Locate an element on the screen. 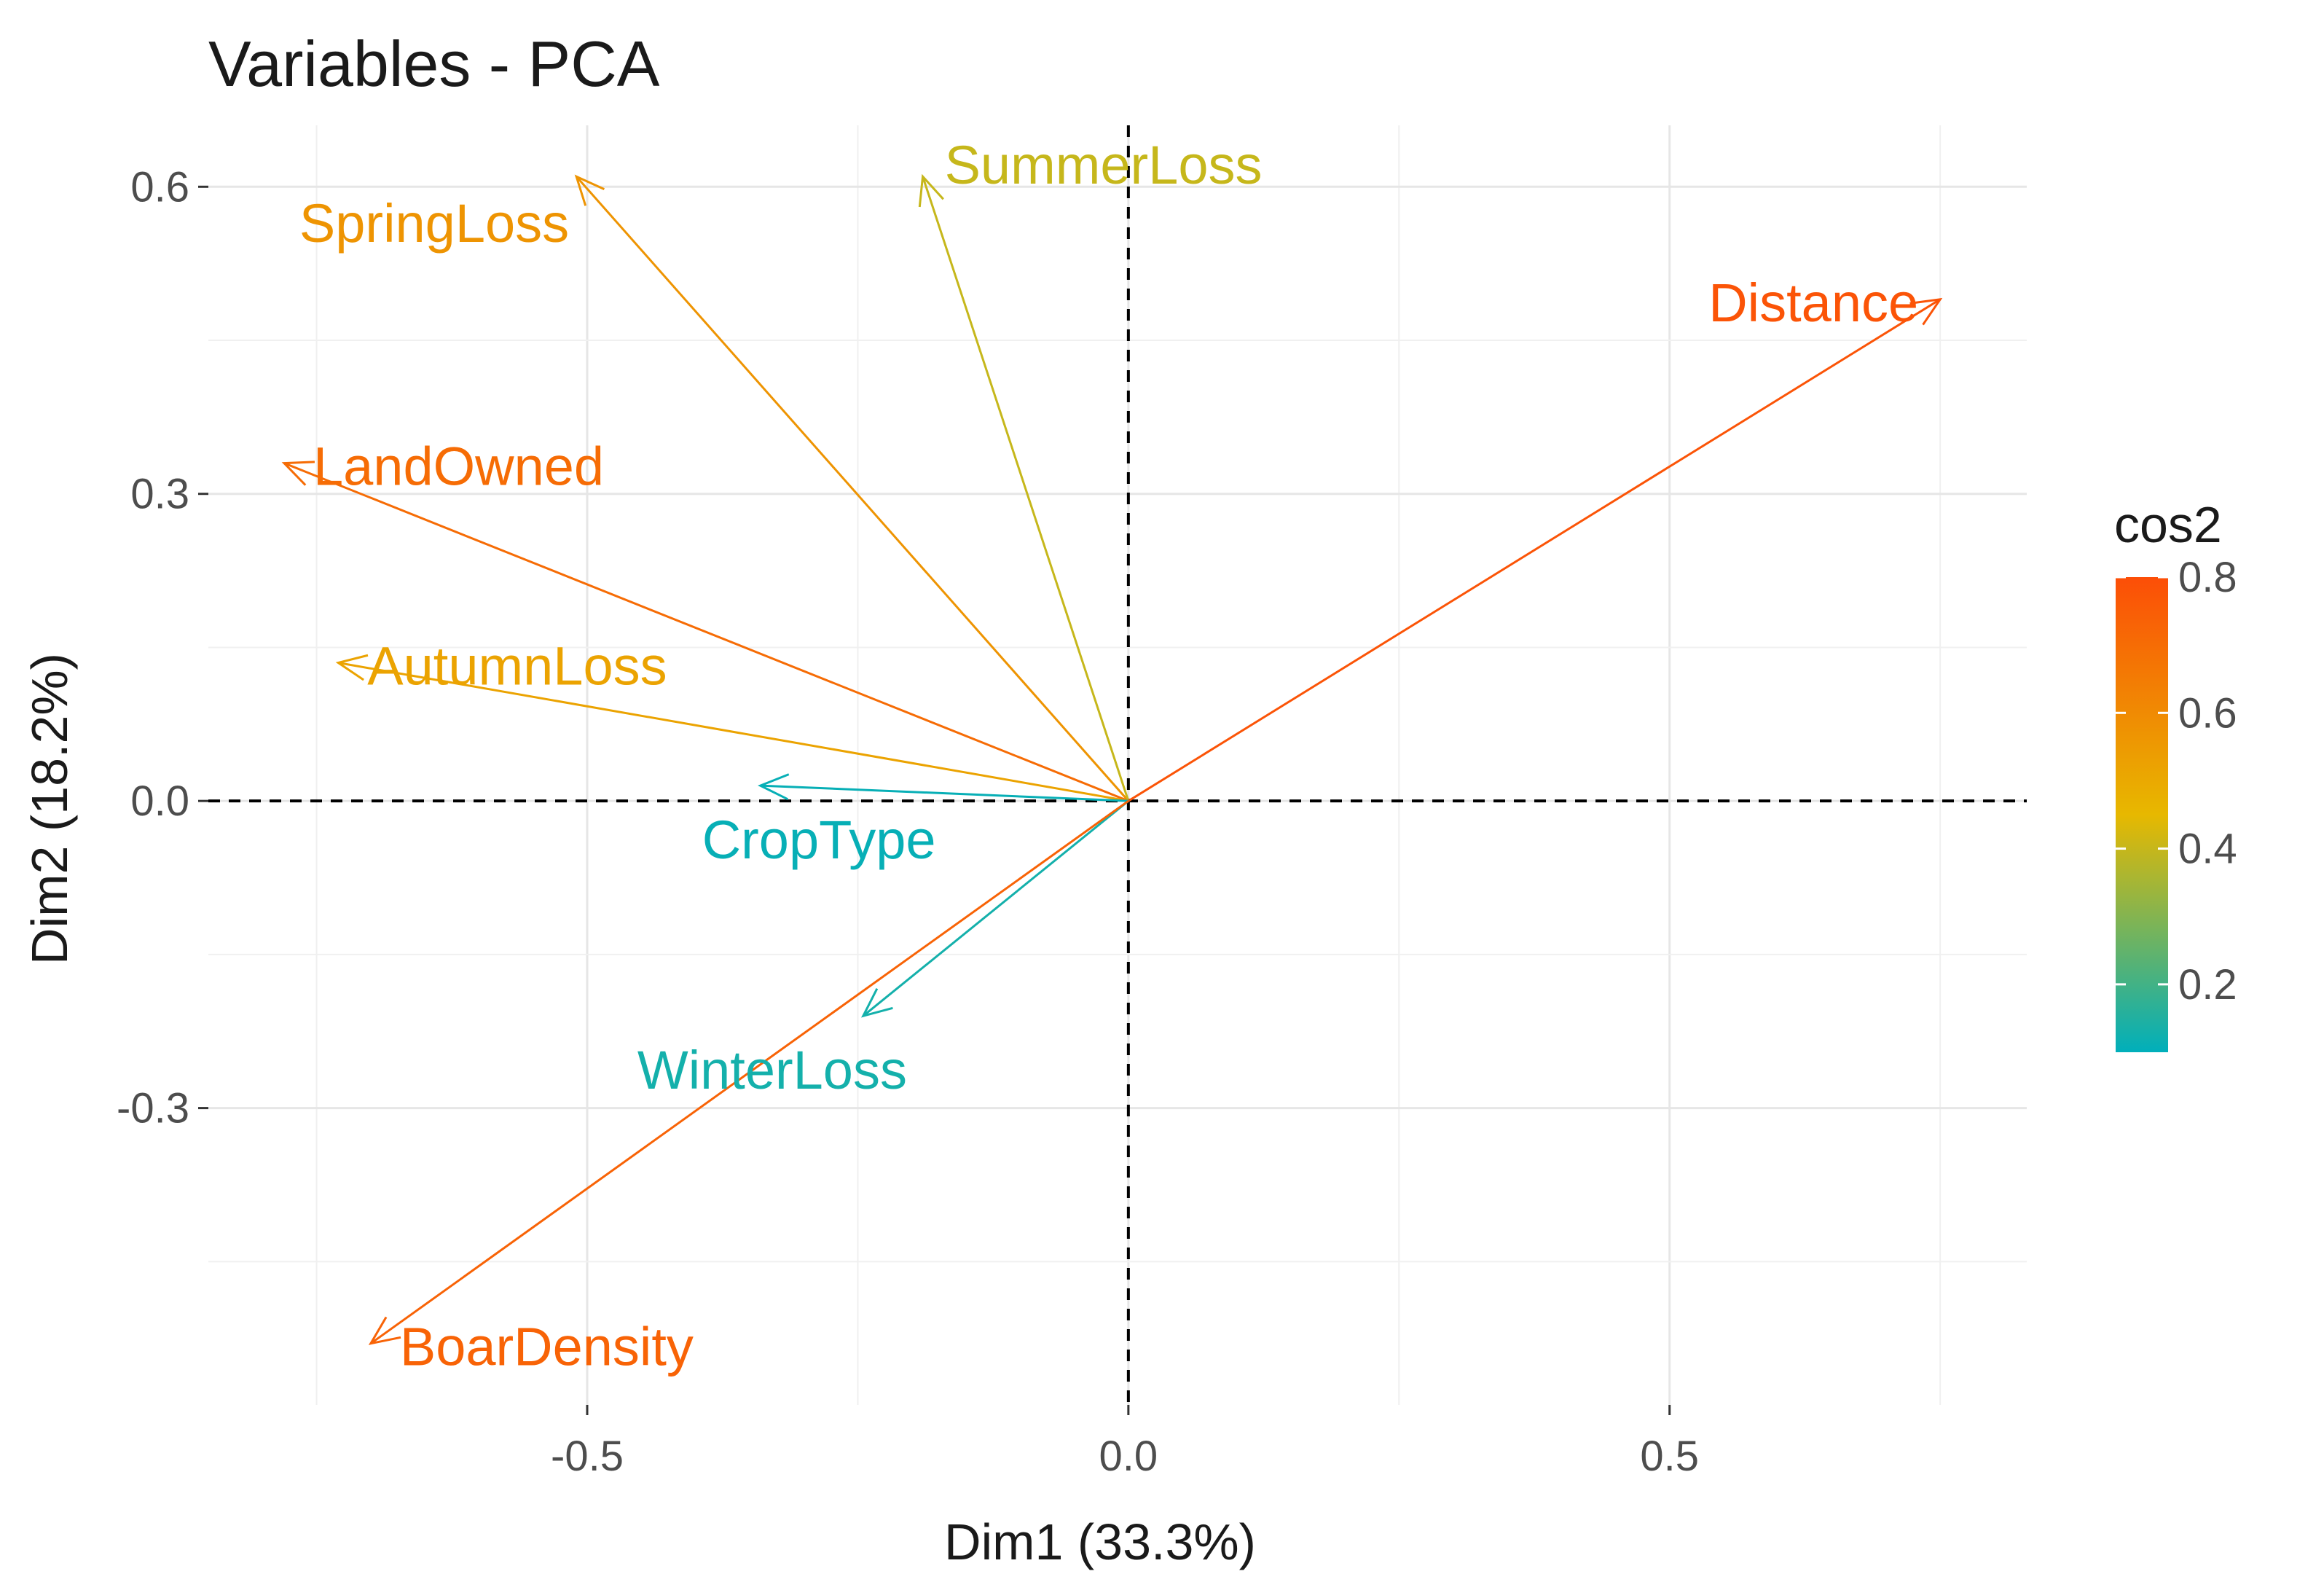  arrowhead-CropType is located at coordinates (774, 787).